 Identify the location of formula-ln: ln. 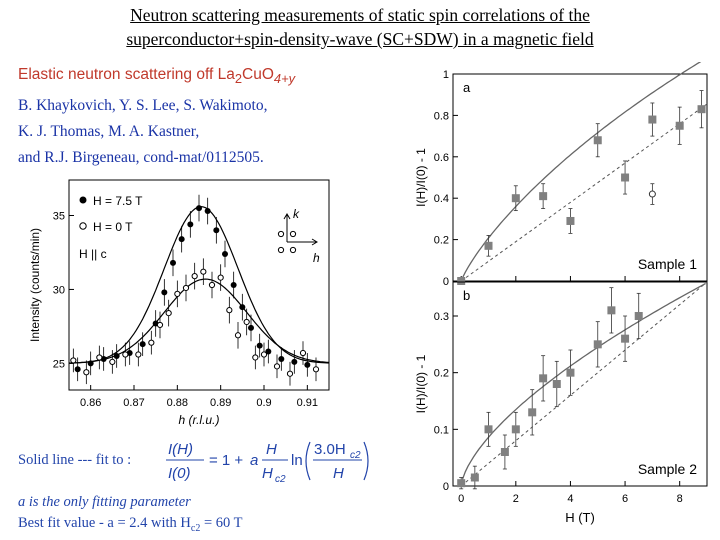
(297, 460).